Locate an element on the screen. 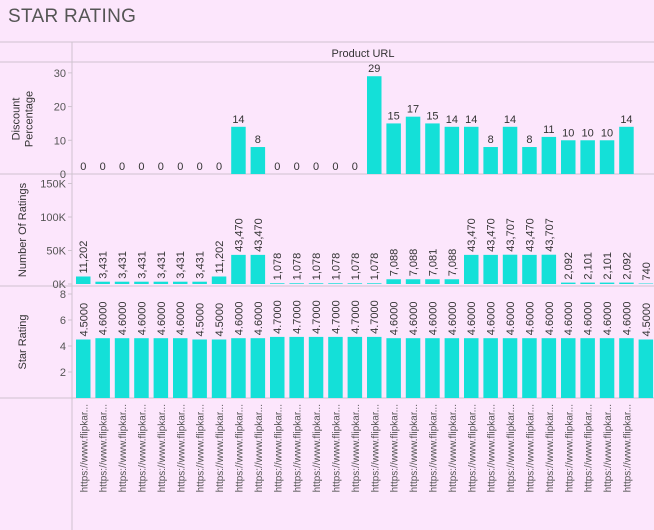 Image resolution: width=654 pixels, height=530 pixels. data-label: 15 is located at coordinates (432, 116).